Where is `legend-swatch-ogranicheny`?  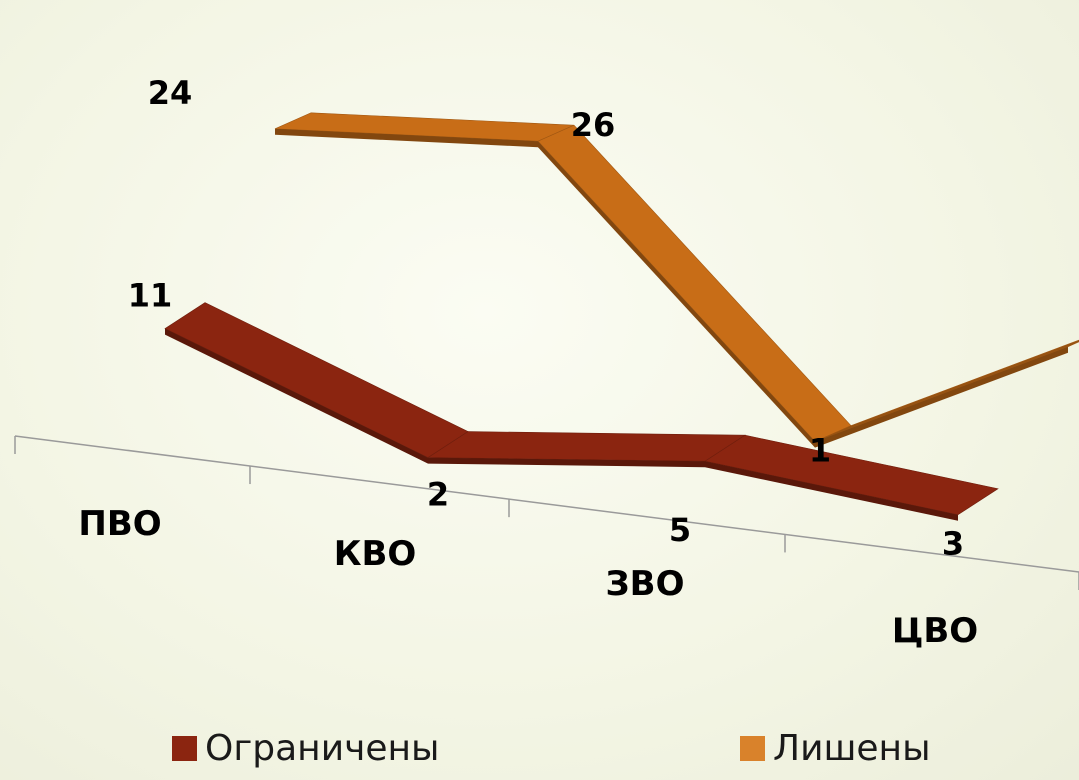
legend-swatch-ogranicheny is located at coordinates (184, 748).